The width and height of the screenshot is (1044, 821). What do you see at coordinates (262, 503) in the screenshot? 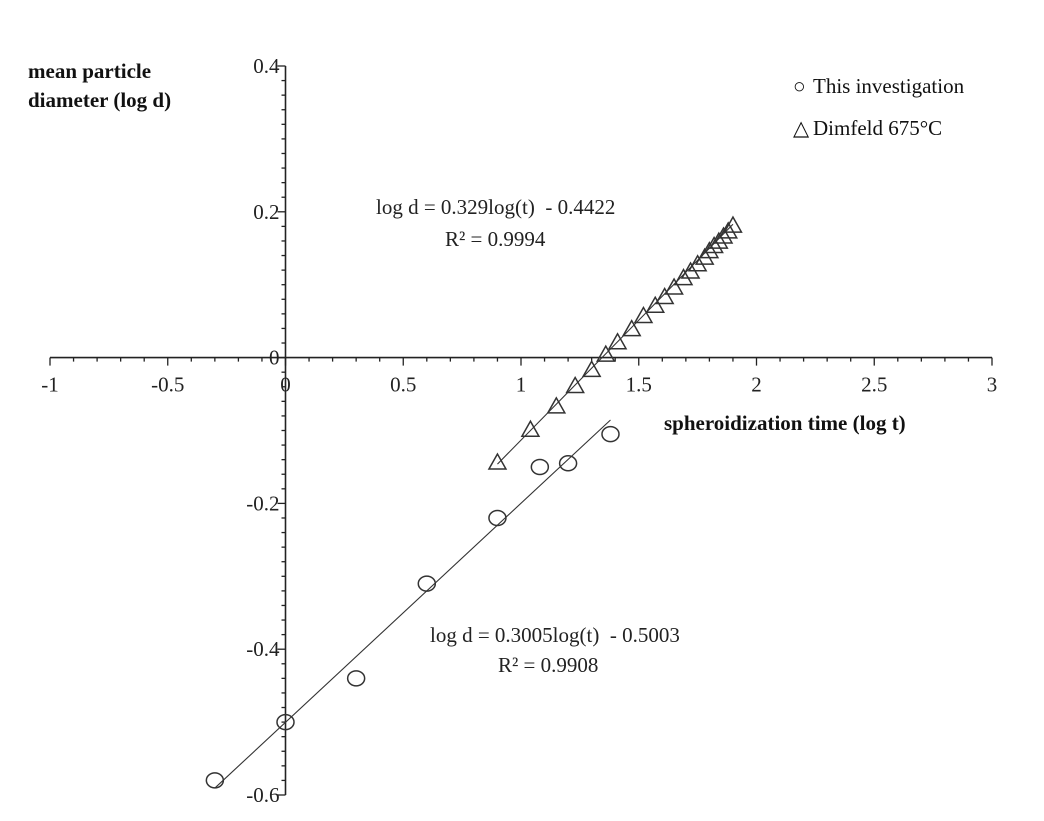
I see `y-tick-label: -0.2` at bounding box center [262, 503].